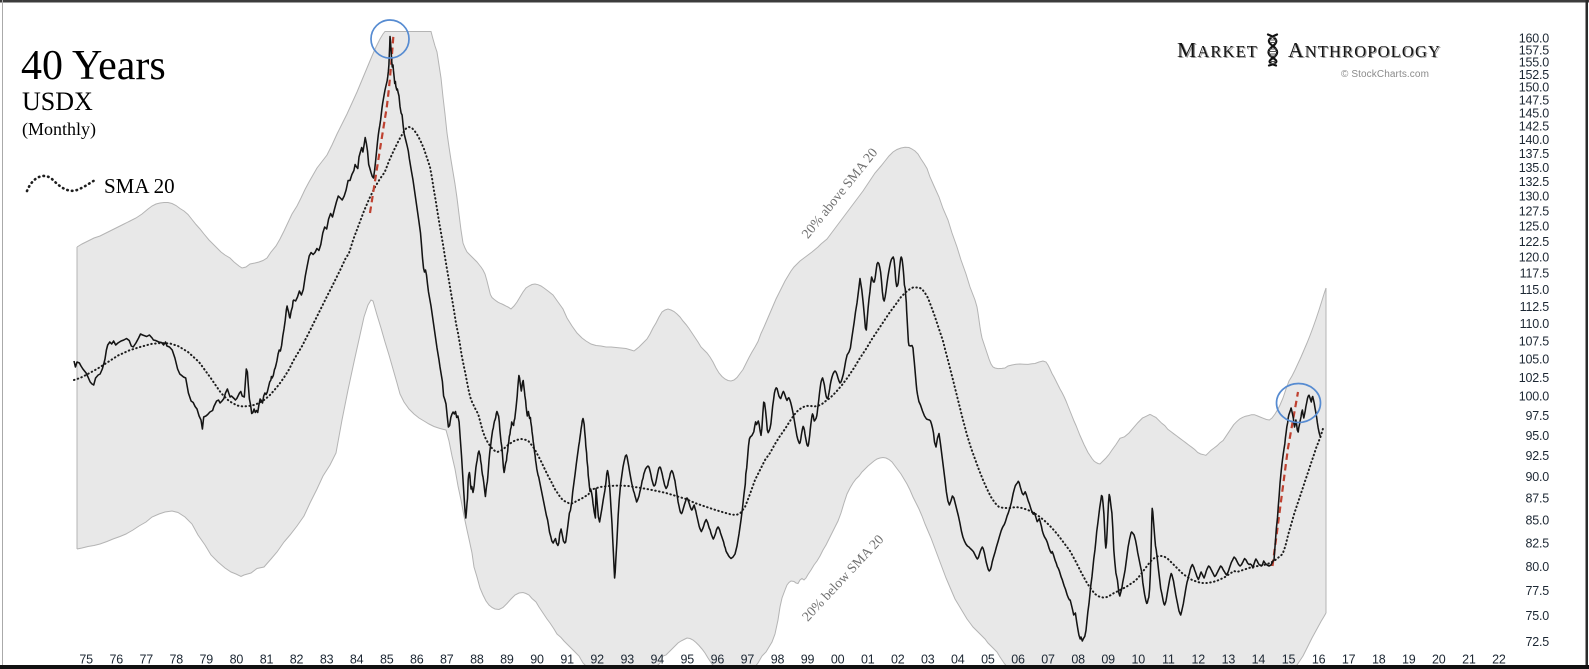  I want to click on svg-text: 13, so click(1229, 660).